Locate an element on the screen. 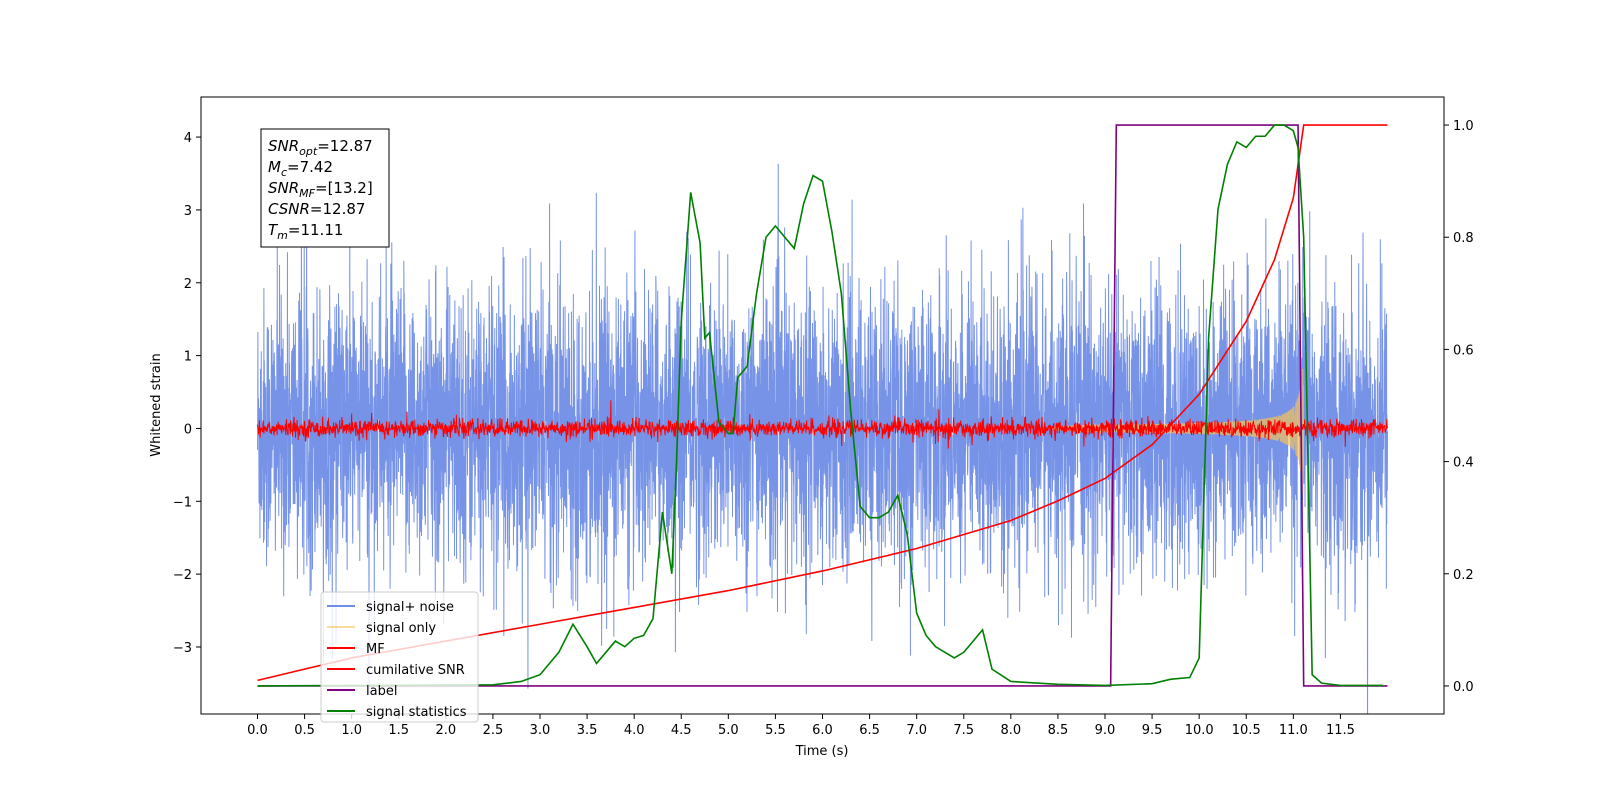 This screenshot has width=1600, height=800. x-tick-label: 7.5 is located at coordinates (963, 730).